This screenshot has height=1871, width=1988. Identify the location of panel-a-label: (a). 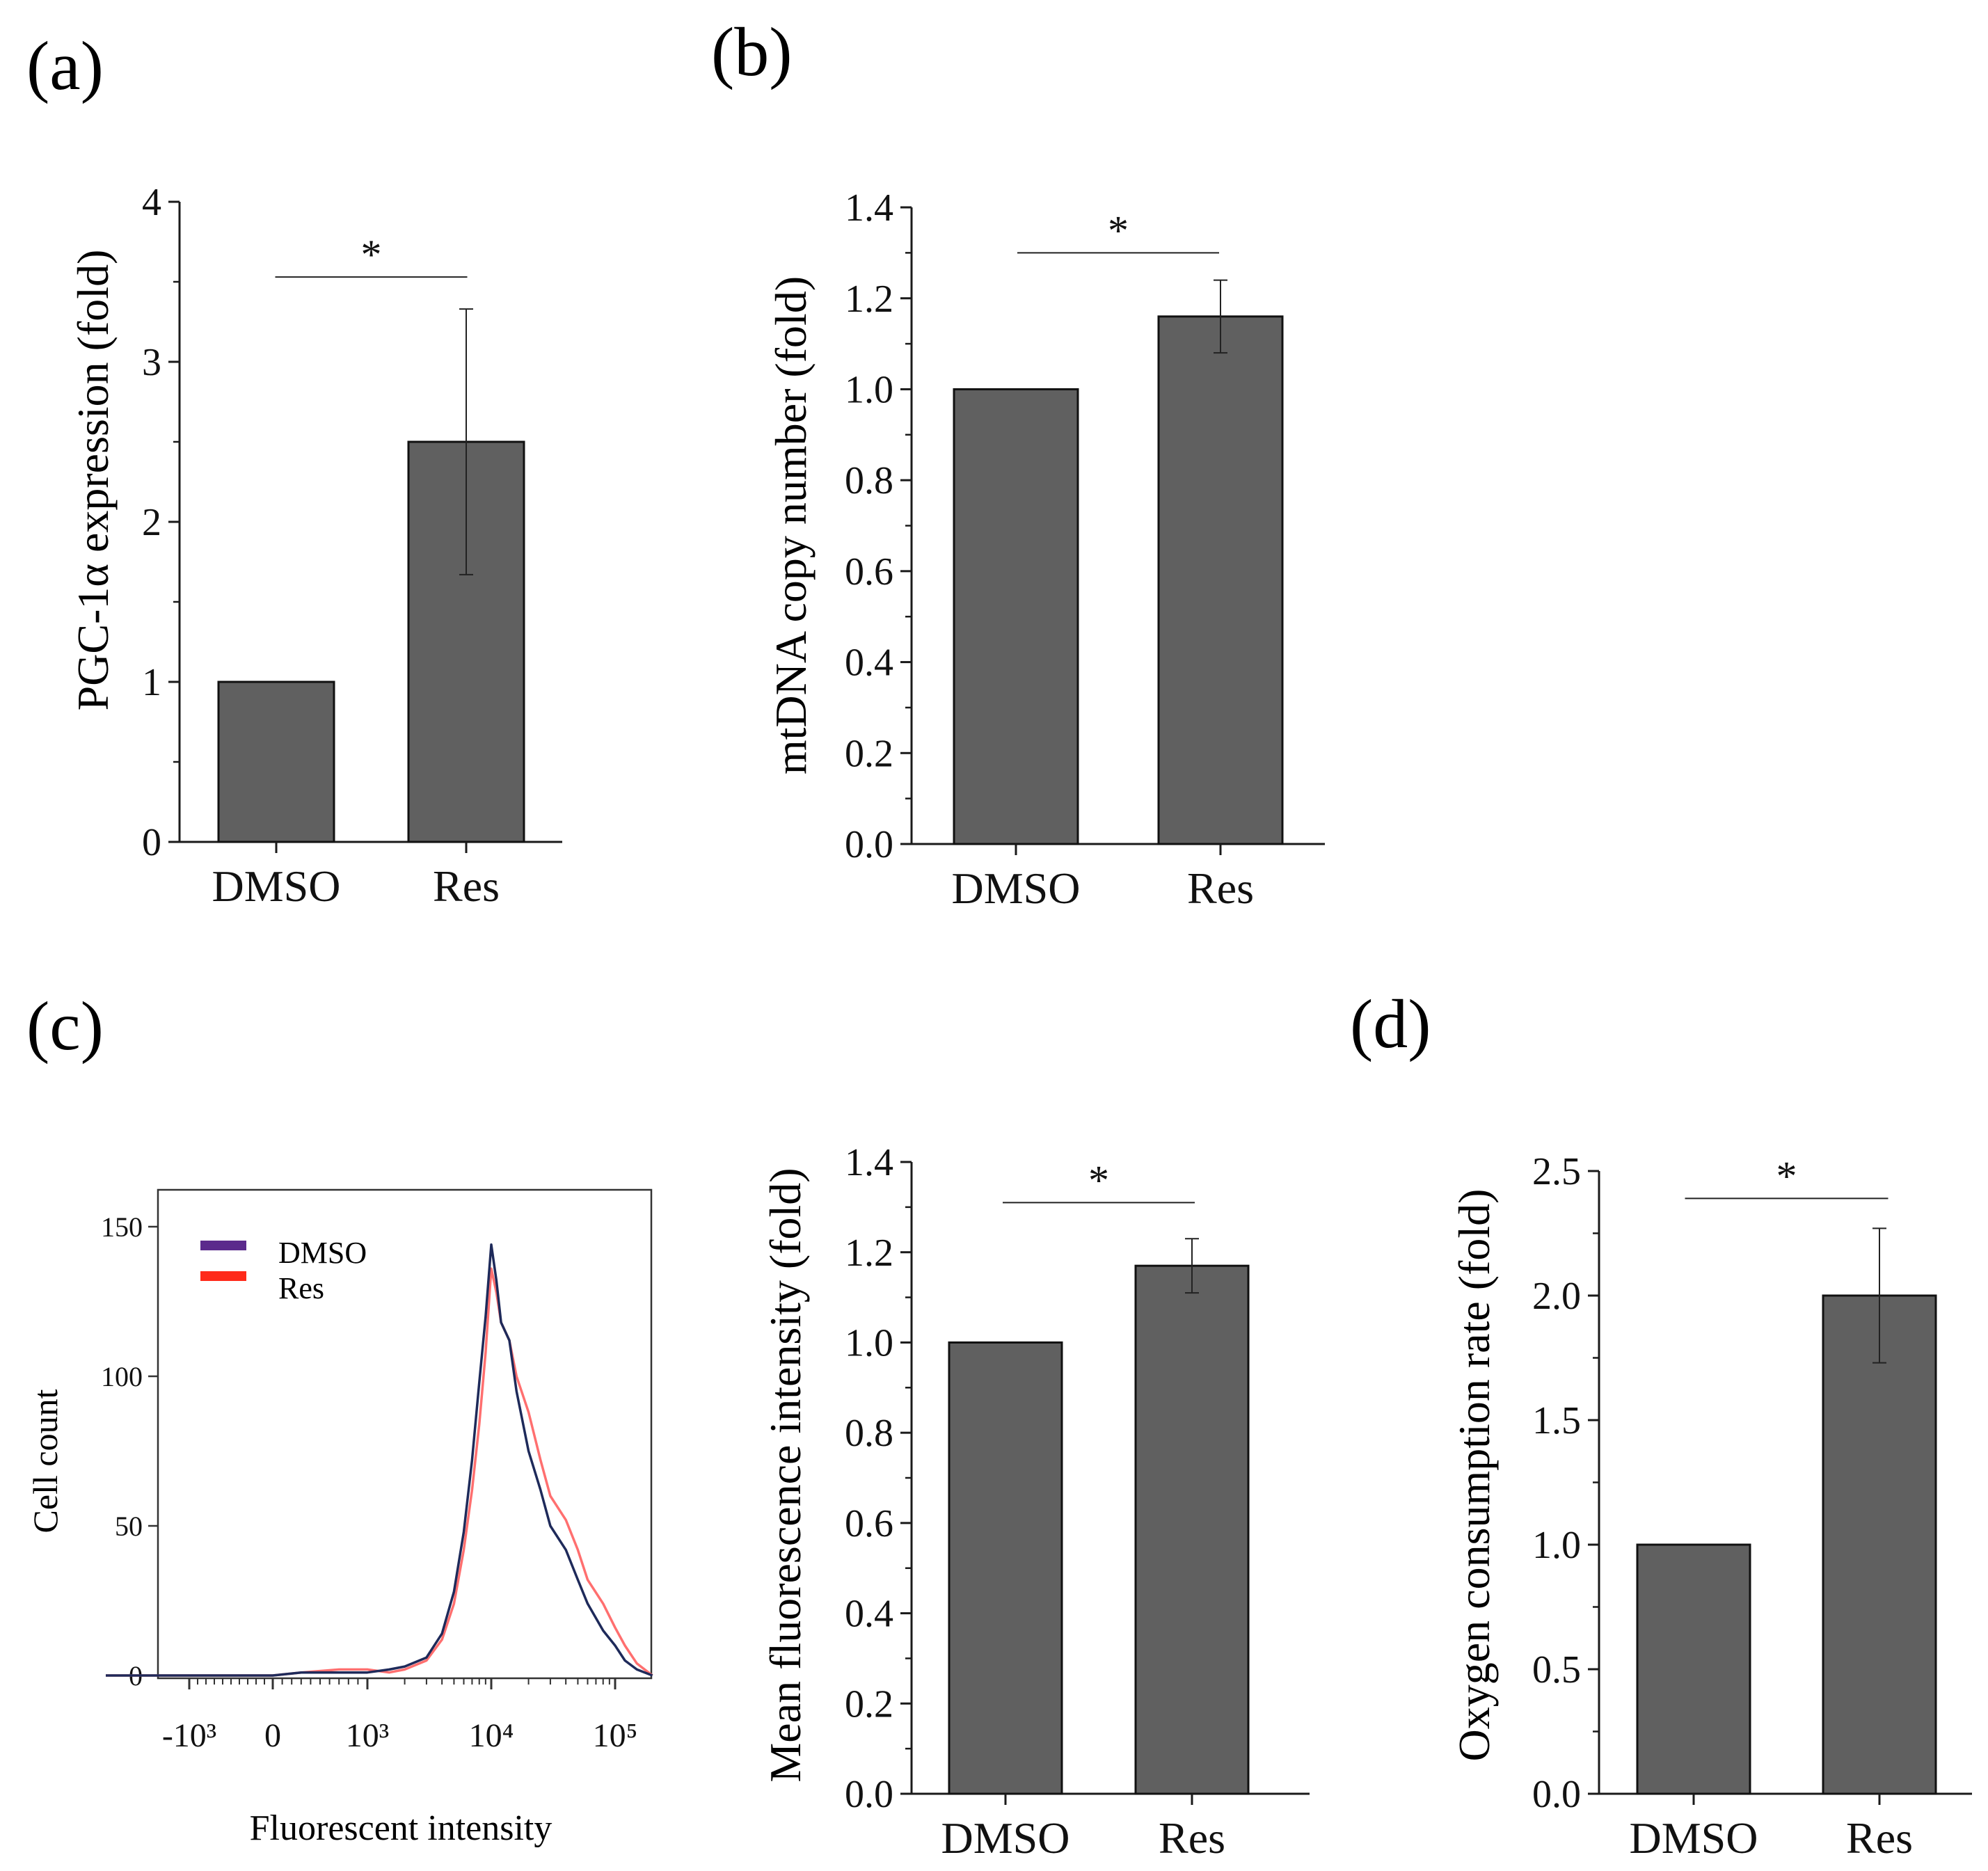
(65, 65).